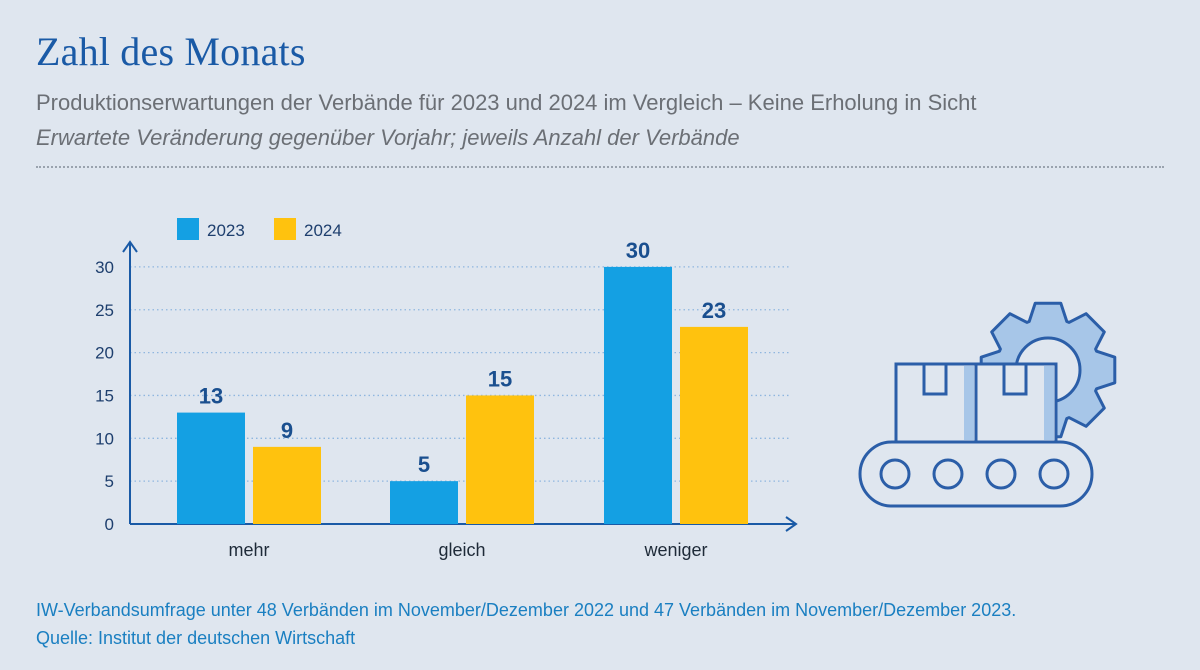 This screenshot has height=670, width=1200. What do you see at coordinates (323, 230) in the screenshot?
I see `legend-label: 2024` at bounding box center [323, 230].